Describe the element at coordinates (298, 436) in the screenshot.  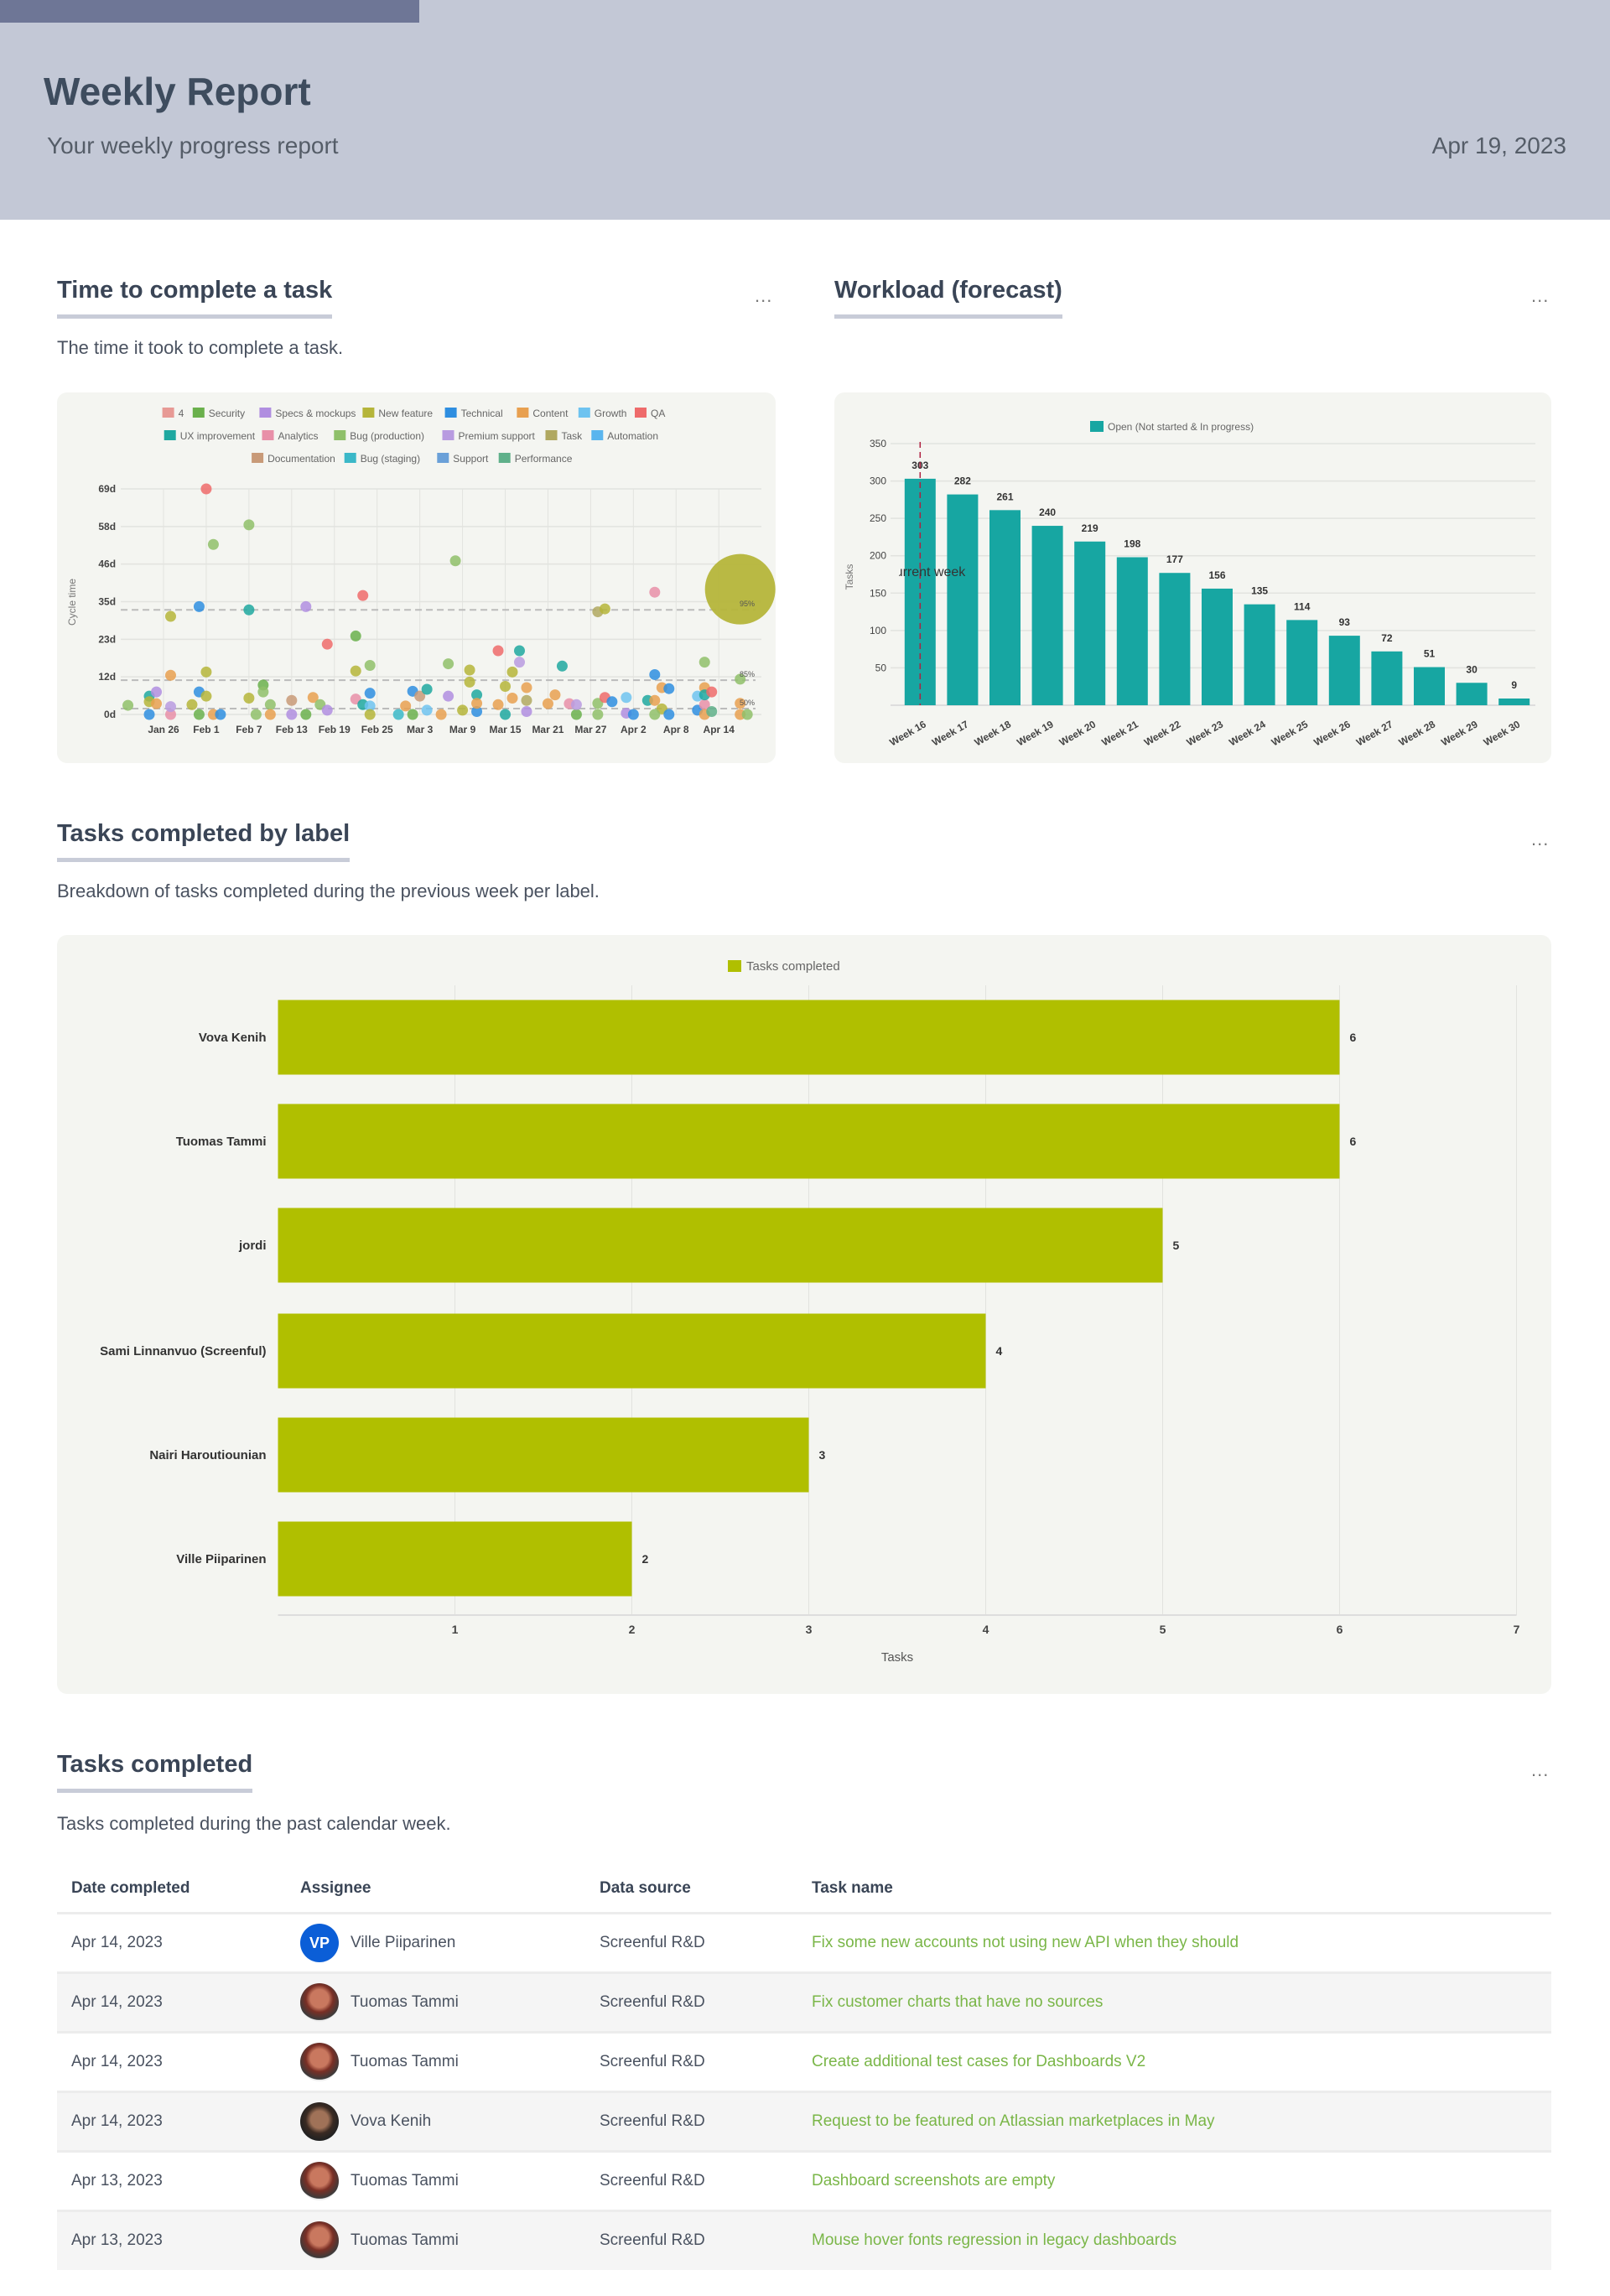
I see `legend-label: Analytics` at that location.